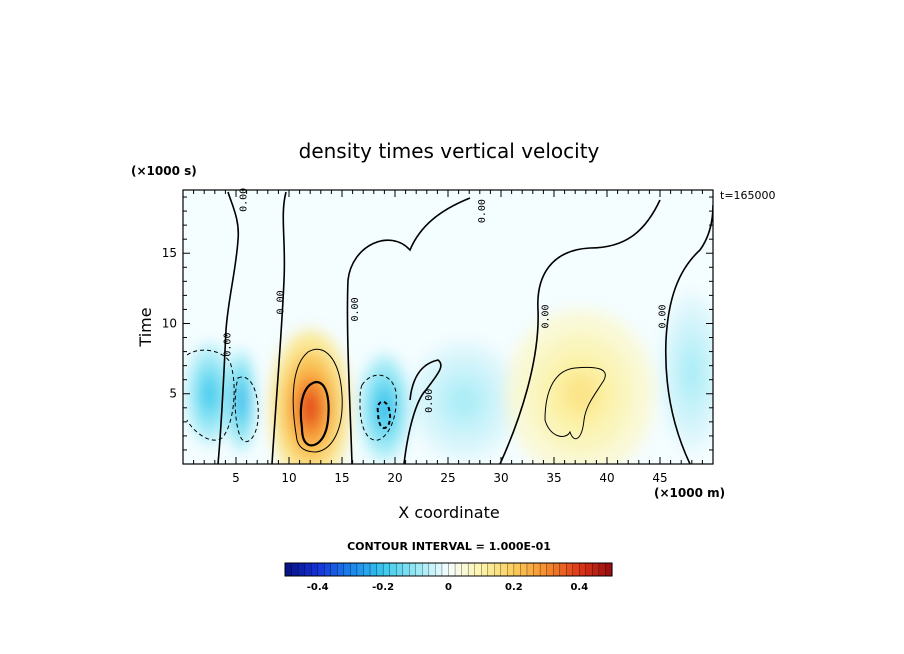  Describe the element at coordinates (394, 478) in the screenshot. I see `x-tick-label: 20` at that location.